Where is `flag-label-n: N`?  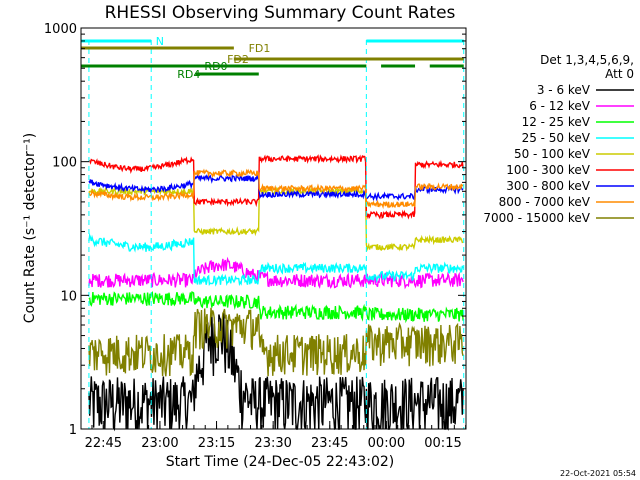
flag-label-n: N is located at coordinates (160, 41).